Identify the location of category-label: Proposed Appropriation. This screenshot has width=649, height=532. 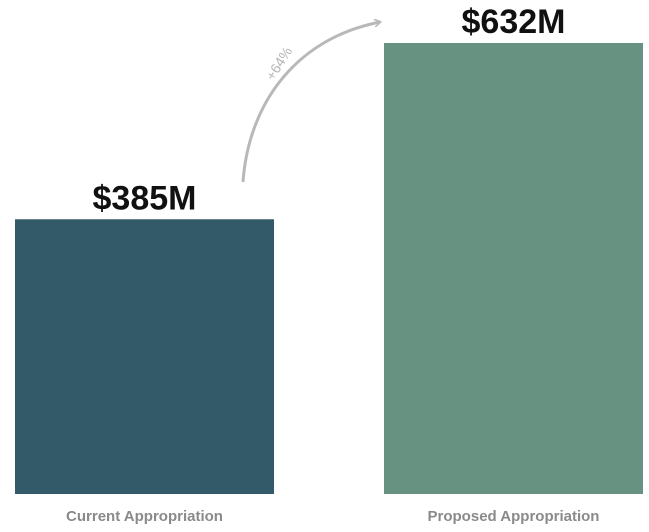
(514, 516).